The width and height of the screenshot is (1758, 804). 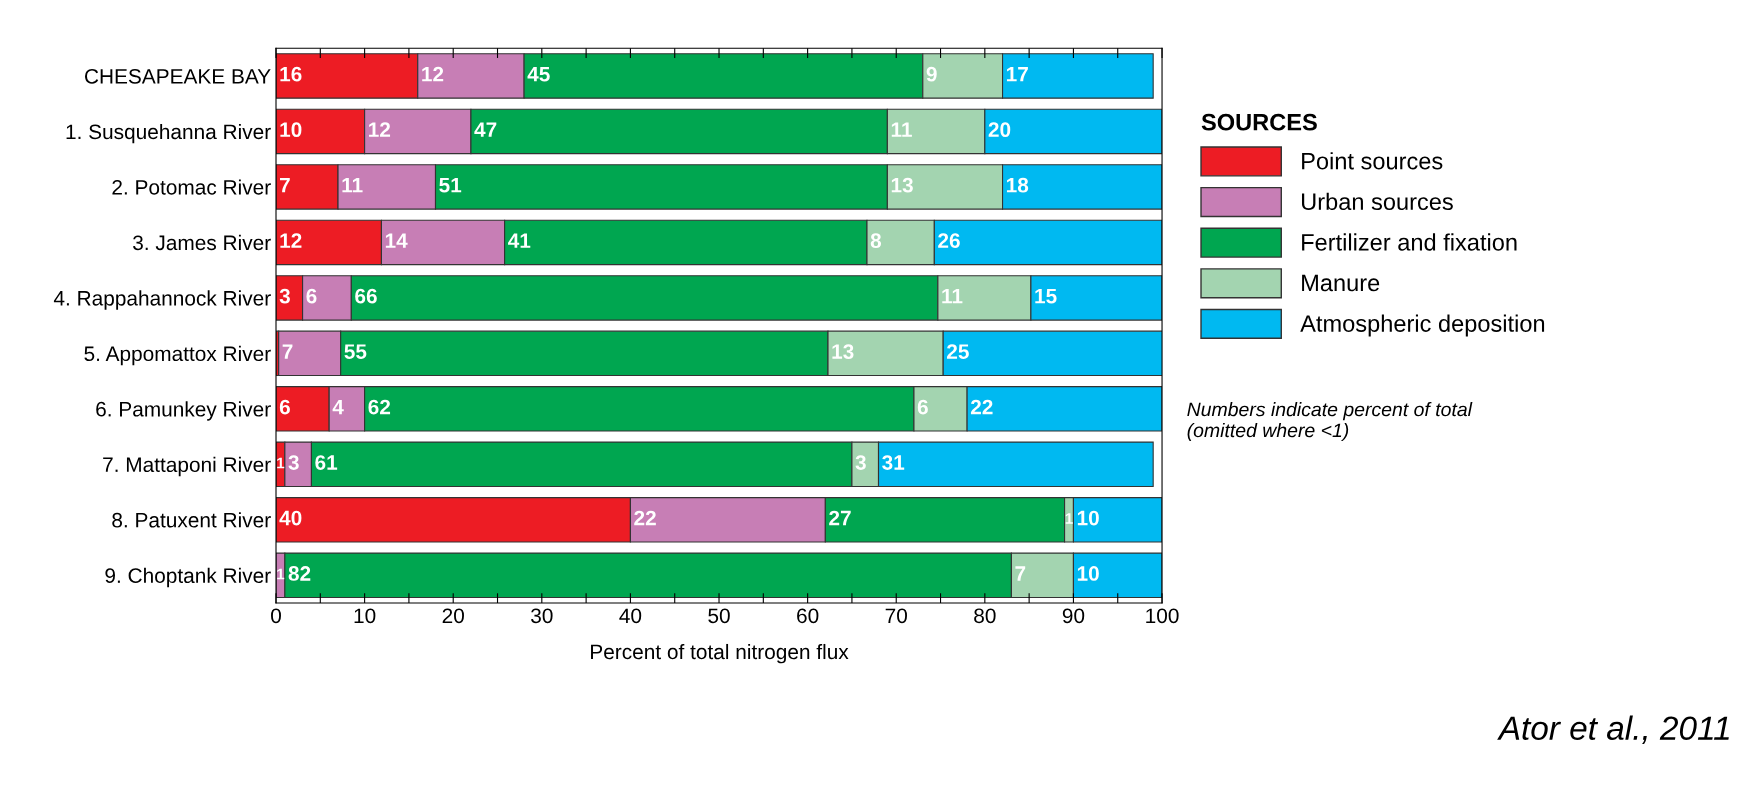 I want to click on data-label: 17, so click(x=1017, y=74).